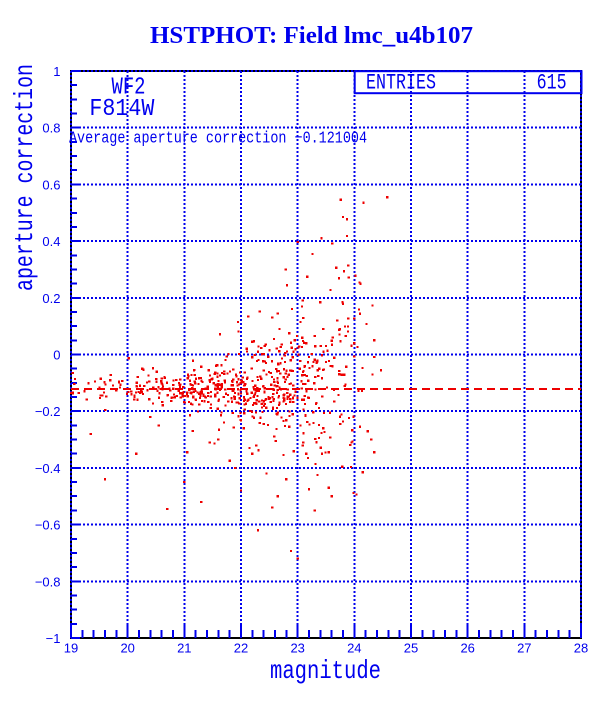 This screenshot has height=709, width=612. Describe the element at coordinates (401, 83) in the screenshot. I see `svg-text: ENTRIES` at that location.